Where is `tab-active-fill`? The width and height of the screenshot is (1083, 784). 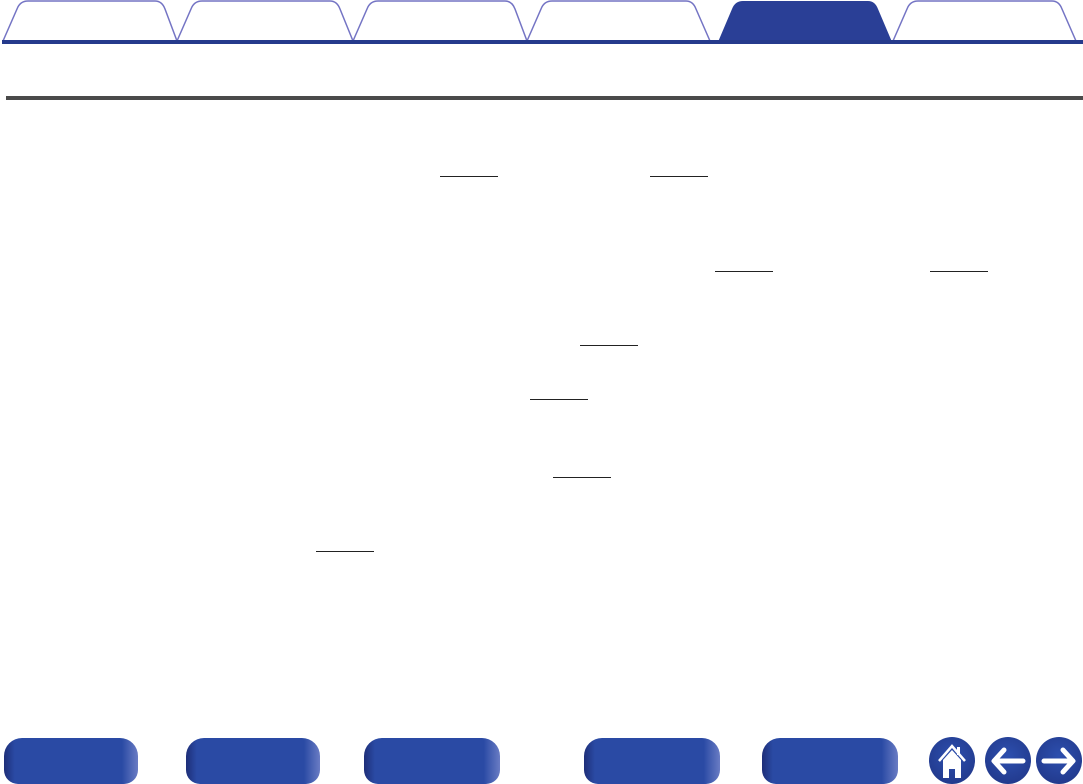 tab-active-fill is located at coordinates (805, 21).